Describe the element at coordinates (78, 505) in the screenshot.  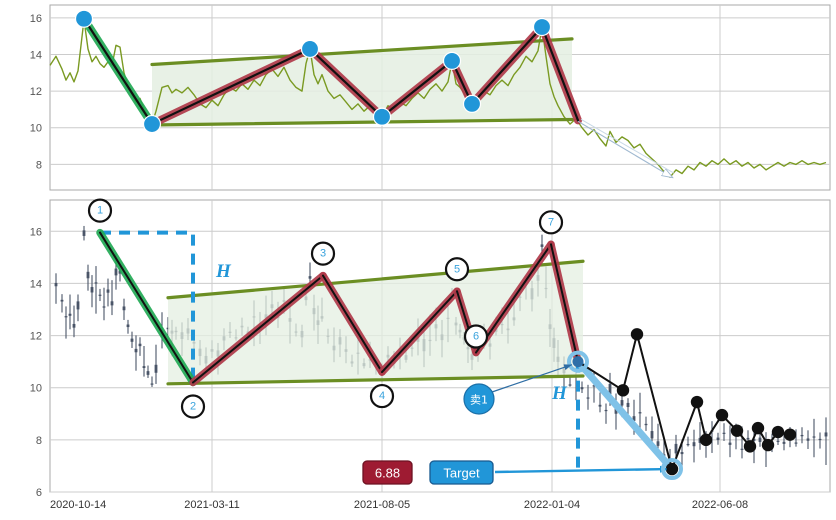
I see `xtick-label: 2020-10-14` at that location.